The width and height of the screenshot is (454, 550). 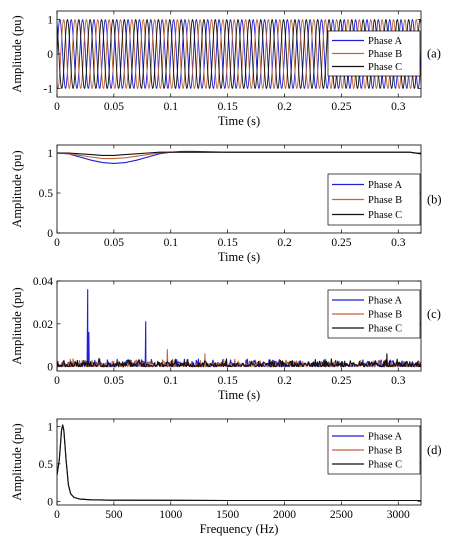 I want to click on y-tick-label: -1, so click(x=48, y=89).